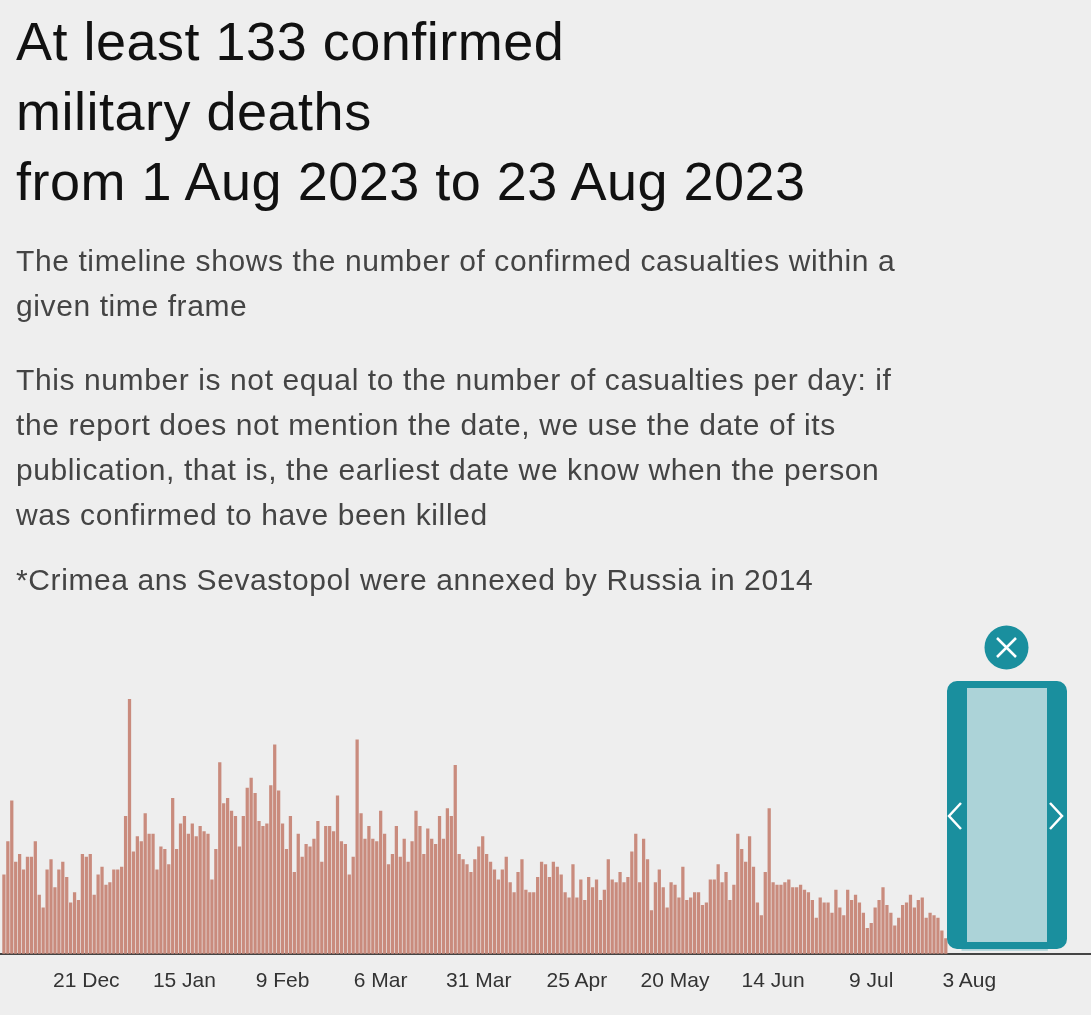 The height and width of the screenshot is (1015, 1091). I want to click on text: *Crimea ans Sevastopol were annexed by Russia in 2014, so click(415, 580).